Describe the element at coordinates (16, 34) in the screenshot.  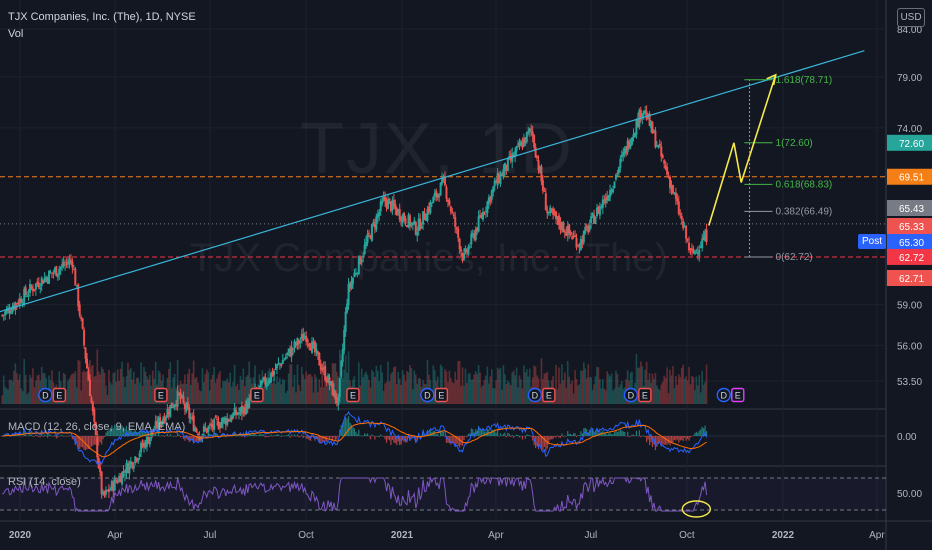
I see `volume-label: Vol` at that location.